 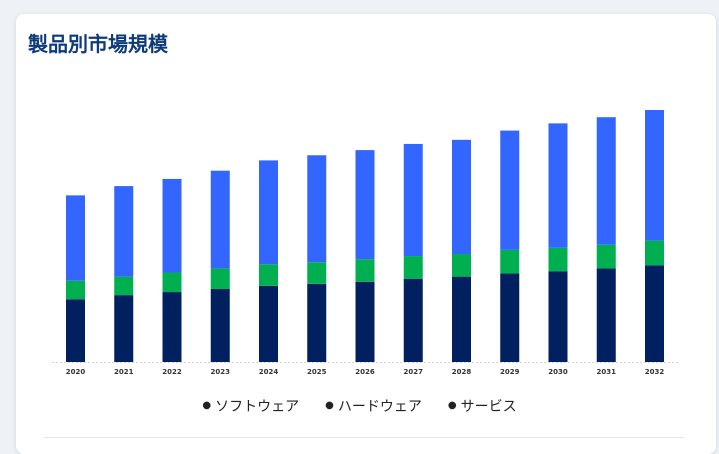 What do you see at coordinates (124, 372) in the screenshot?
I see `x-tick-label: 2021` at bounding box center [124, 372].